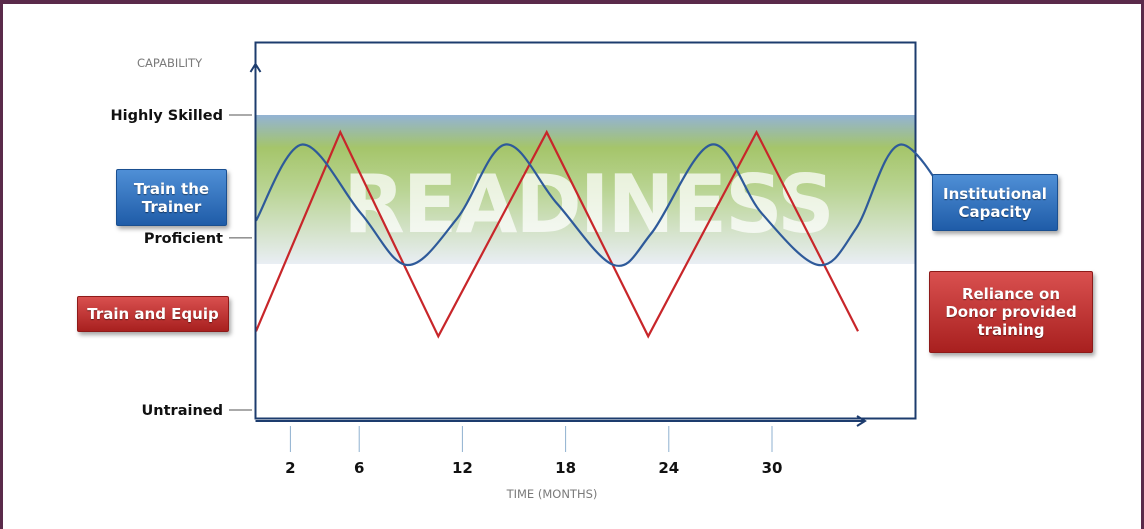 Image resolution: width=1144 pixels, height=529 pixels. Describe the element at coordinates (861, 421) in the screenshot. I see `x-axis-arrowhead` at that location.